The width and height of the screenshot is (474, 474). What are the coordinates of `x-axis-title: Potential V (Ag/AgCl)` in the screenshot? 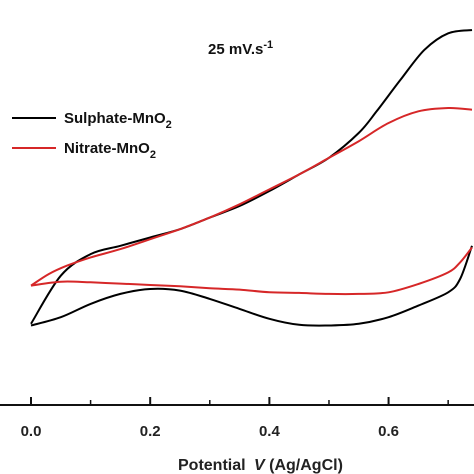 It's located at (260, 465).